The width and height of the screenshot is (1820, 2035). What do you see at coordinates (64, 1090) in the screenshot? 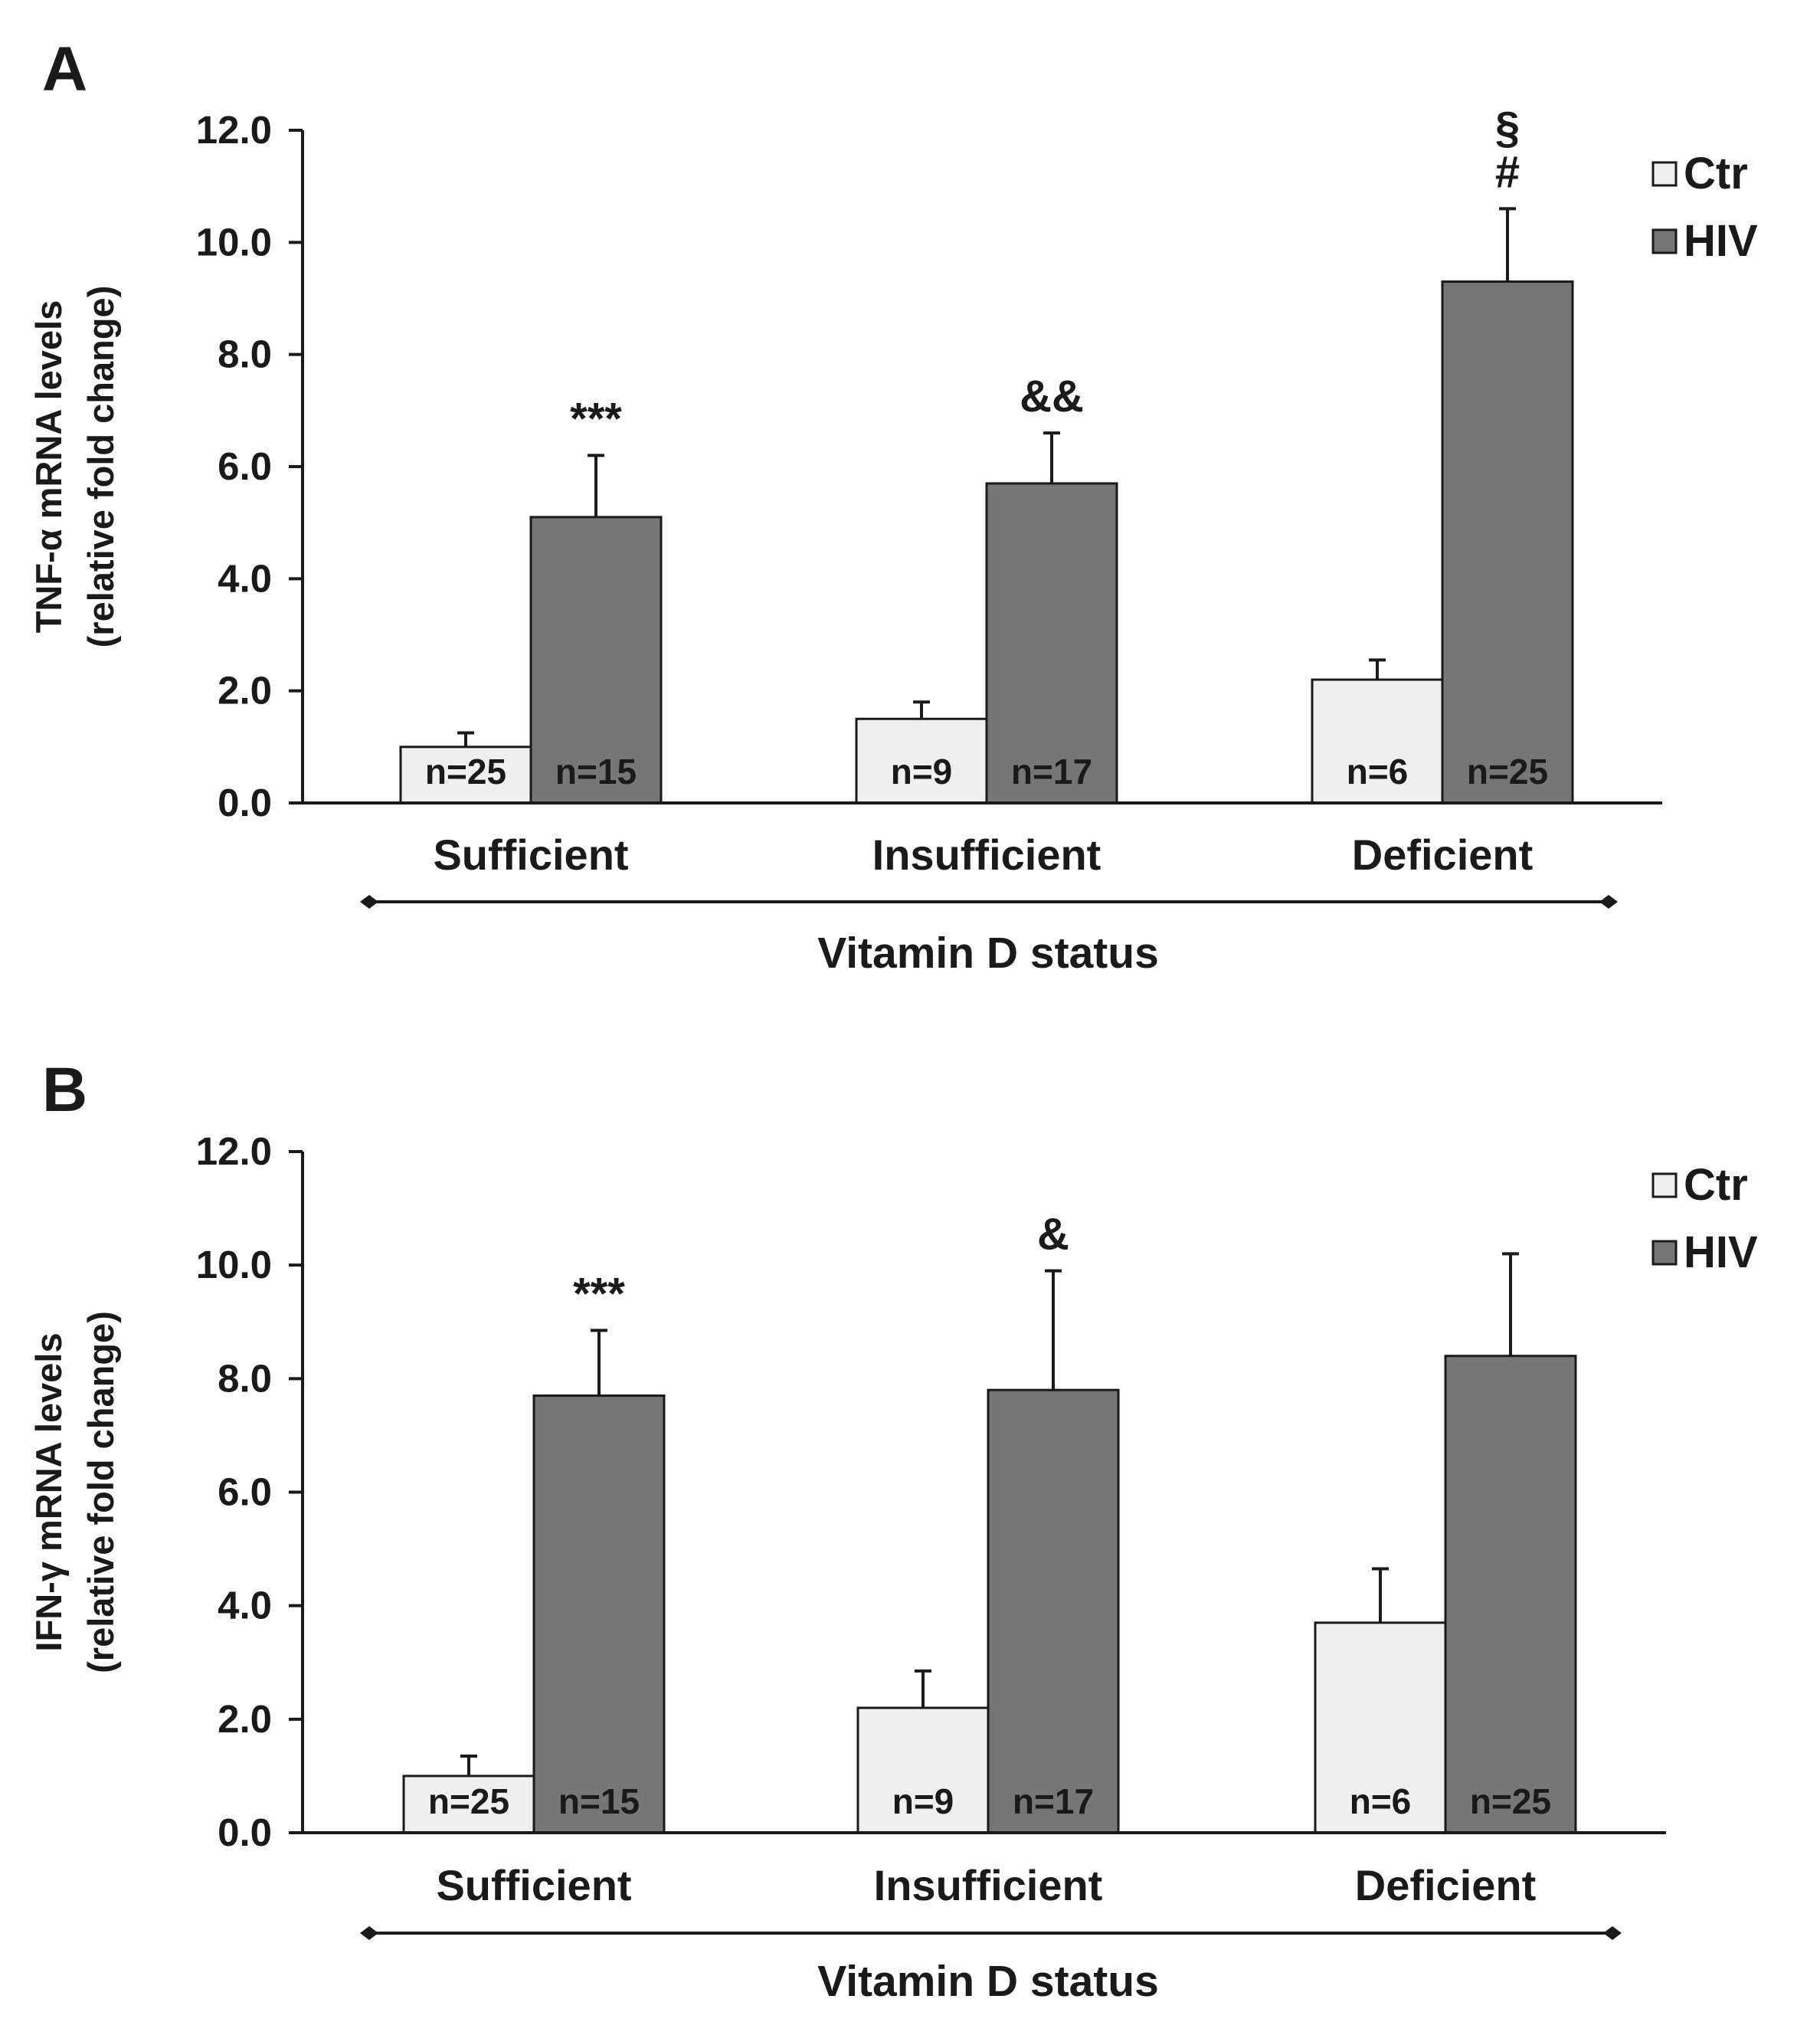
I see `panel-letter: B` at bounding box center [64, 1090].